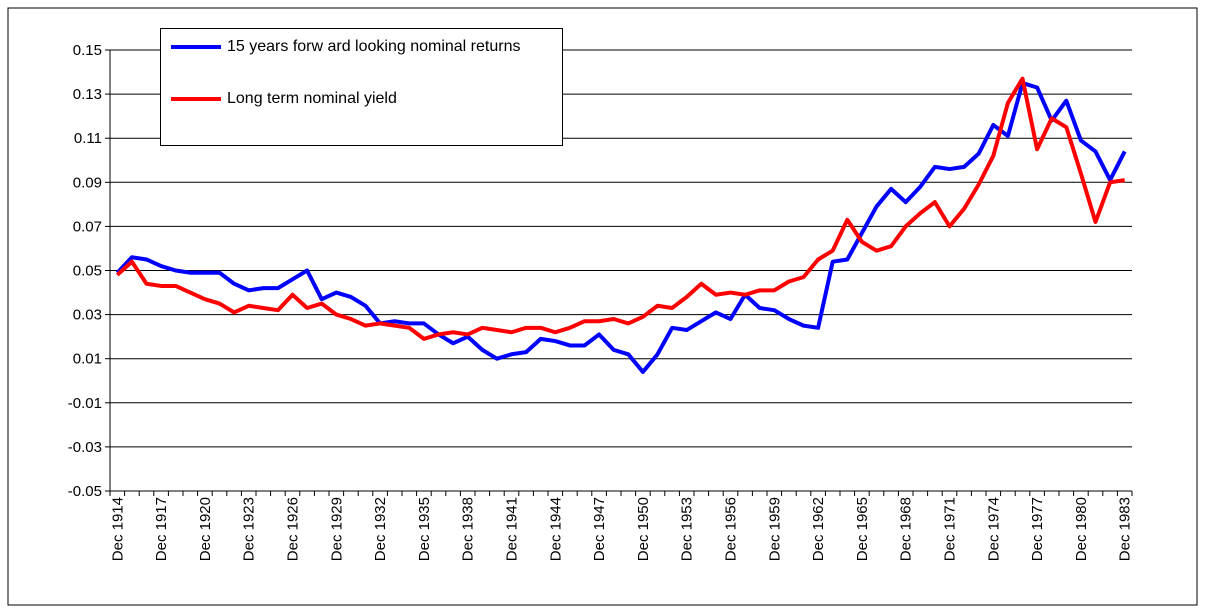 The width and height of the screenshot is (1205, 613). I want to click on legend-item: Long term nominal yield, so click(364, 99).